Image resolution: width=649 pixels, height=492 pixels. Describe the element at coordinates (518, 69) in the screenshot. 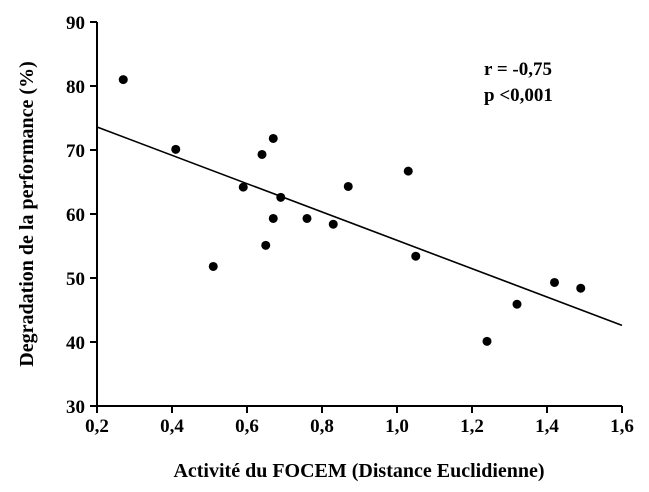

I see `annotation-r: r = -0,75` at that location.